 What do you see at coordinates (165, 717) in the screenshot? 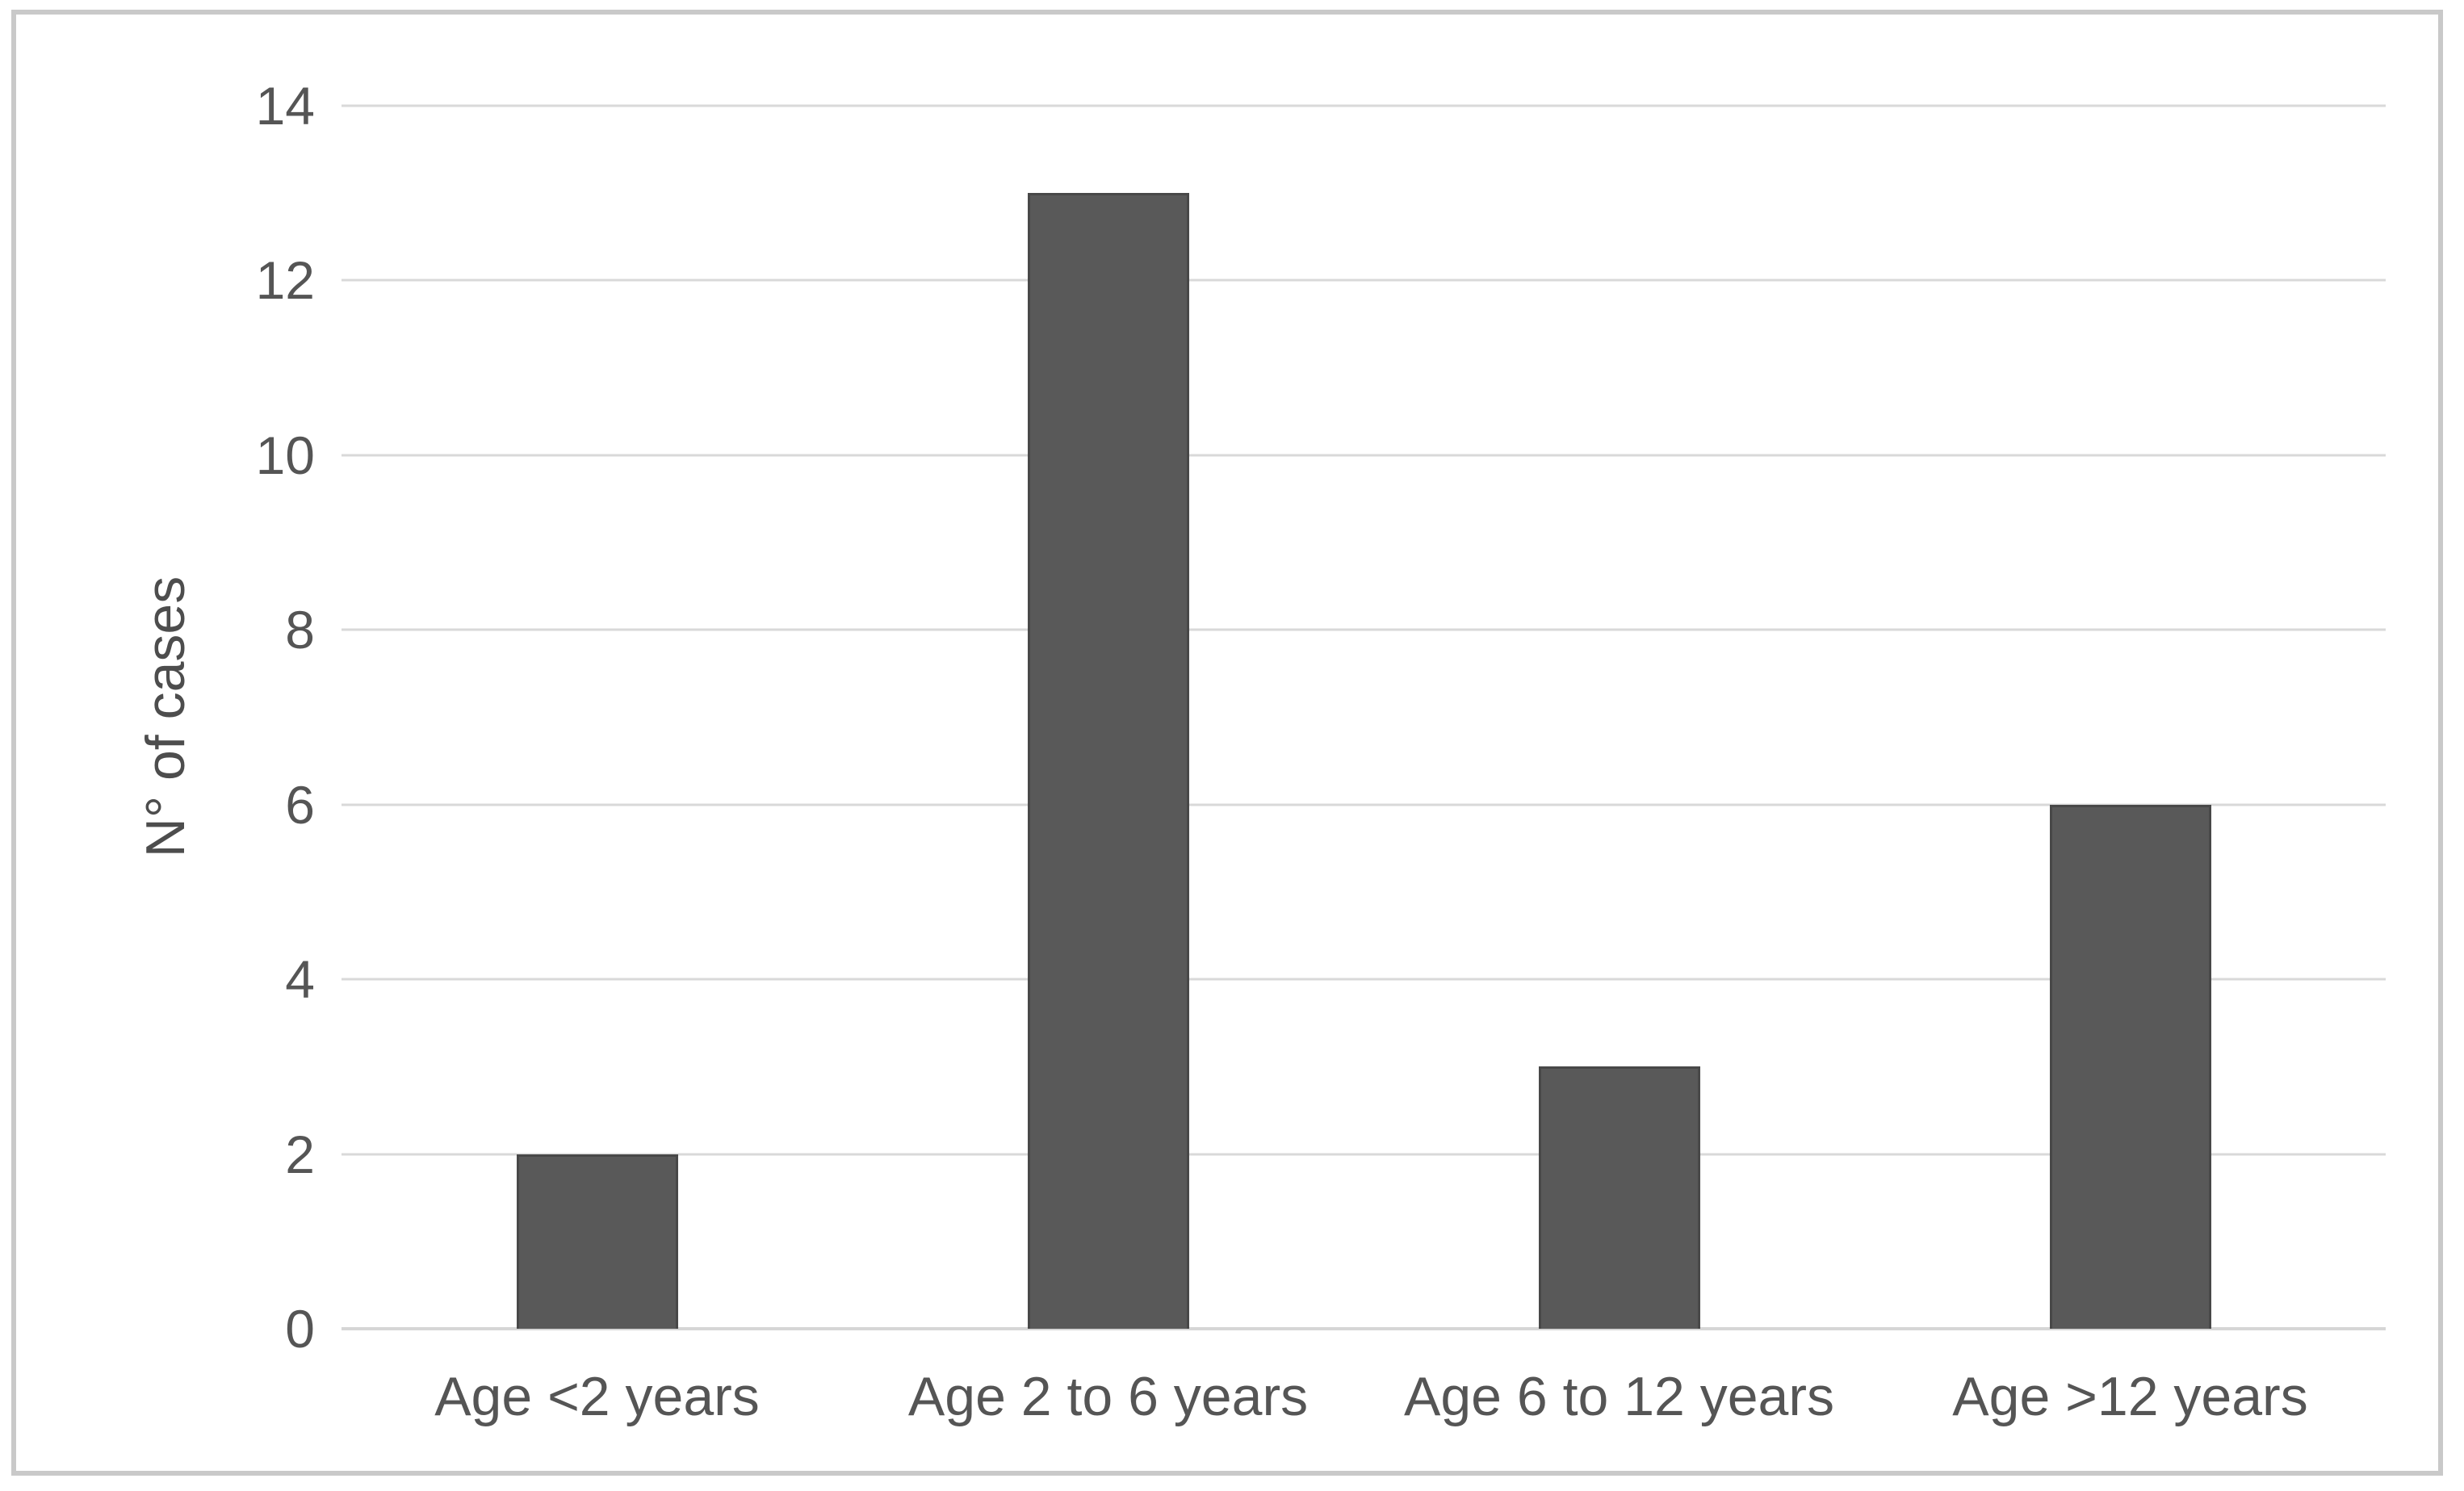
I see `y-axis-tick-labels: 0 2 4 6 8 10 12 14` at bounding box center [165, 717].